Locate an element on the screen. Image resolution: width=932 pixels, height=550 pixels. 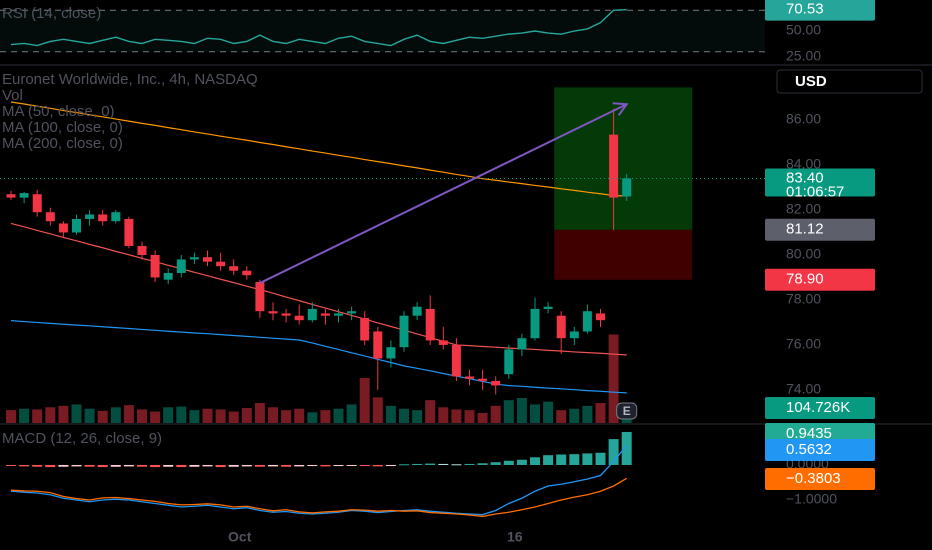
signal-label: −0.3803 is located at coordinates (813, 478).